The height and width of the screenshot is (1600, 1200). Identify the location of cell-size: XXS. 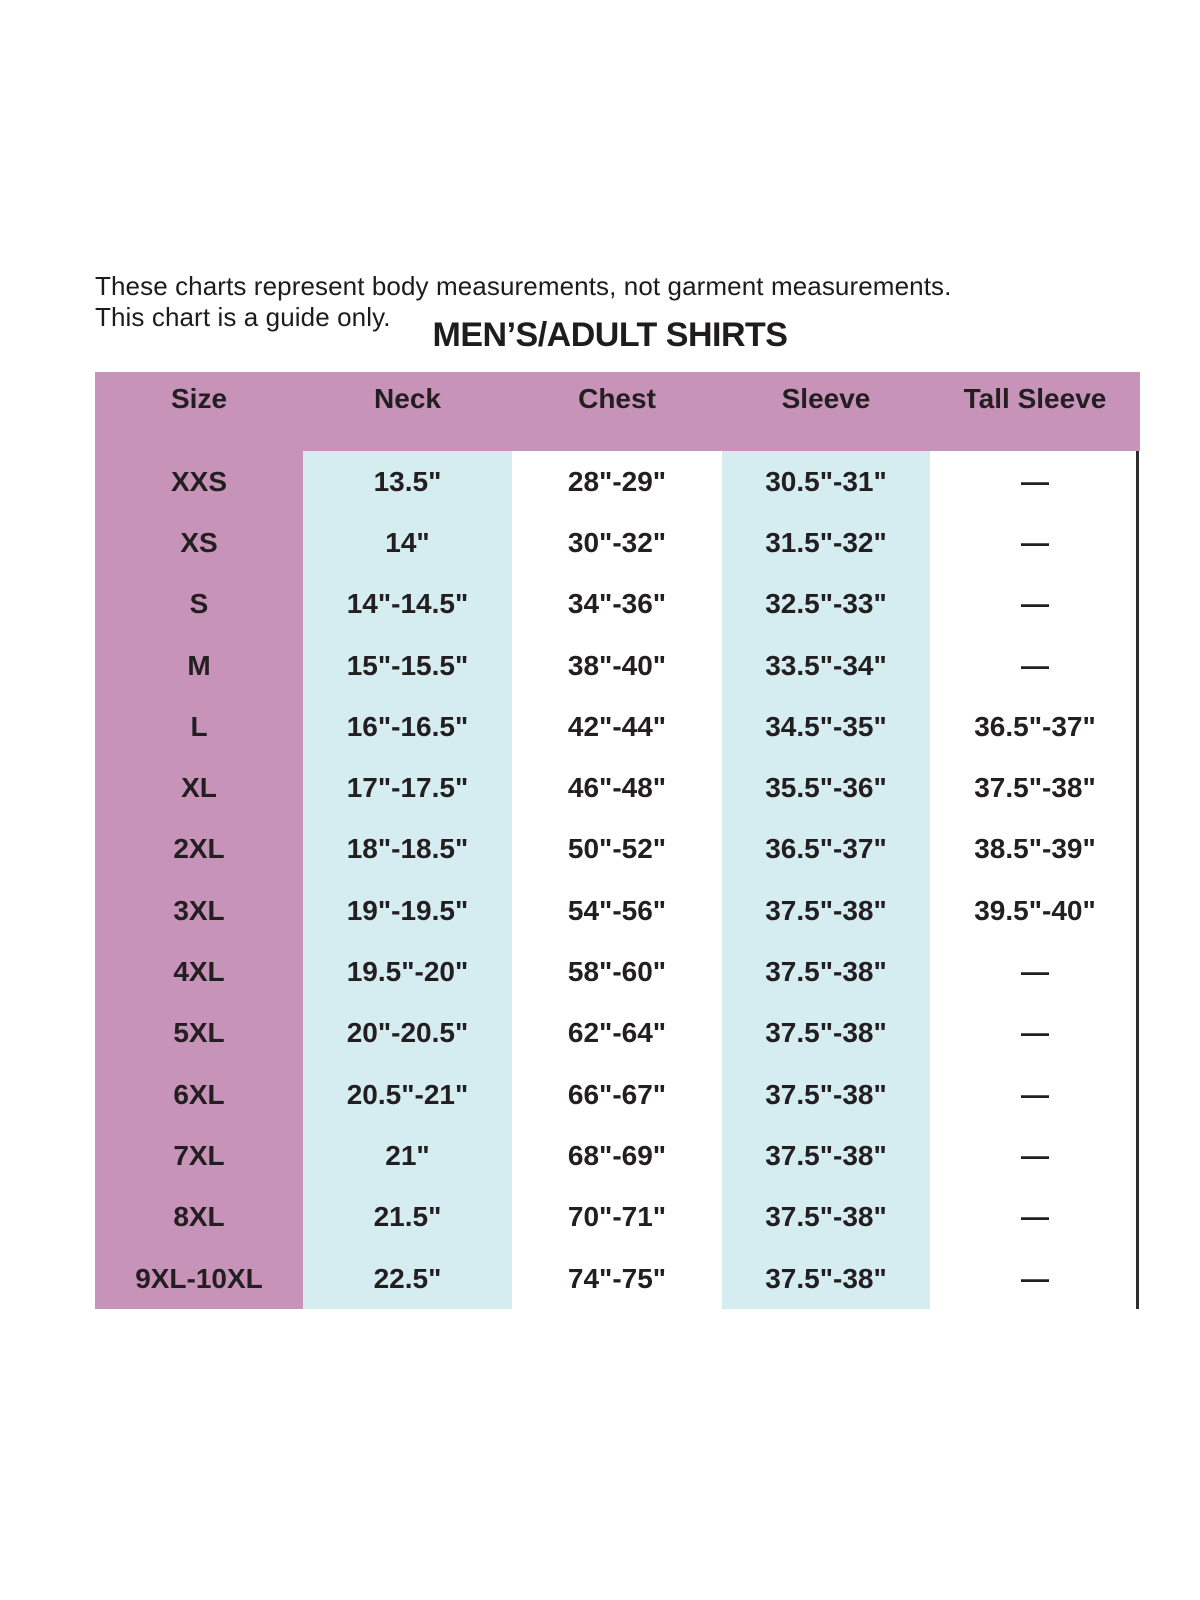
(199, 482).